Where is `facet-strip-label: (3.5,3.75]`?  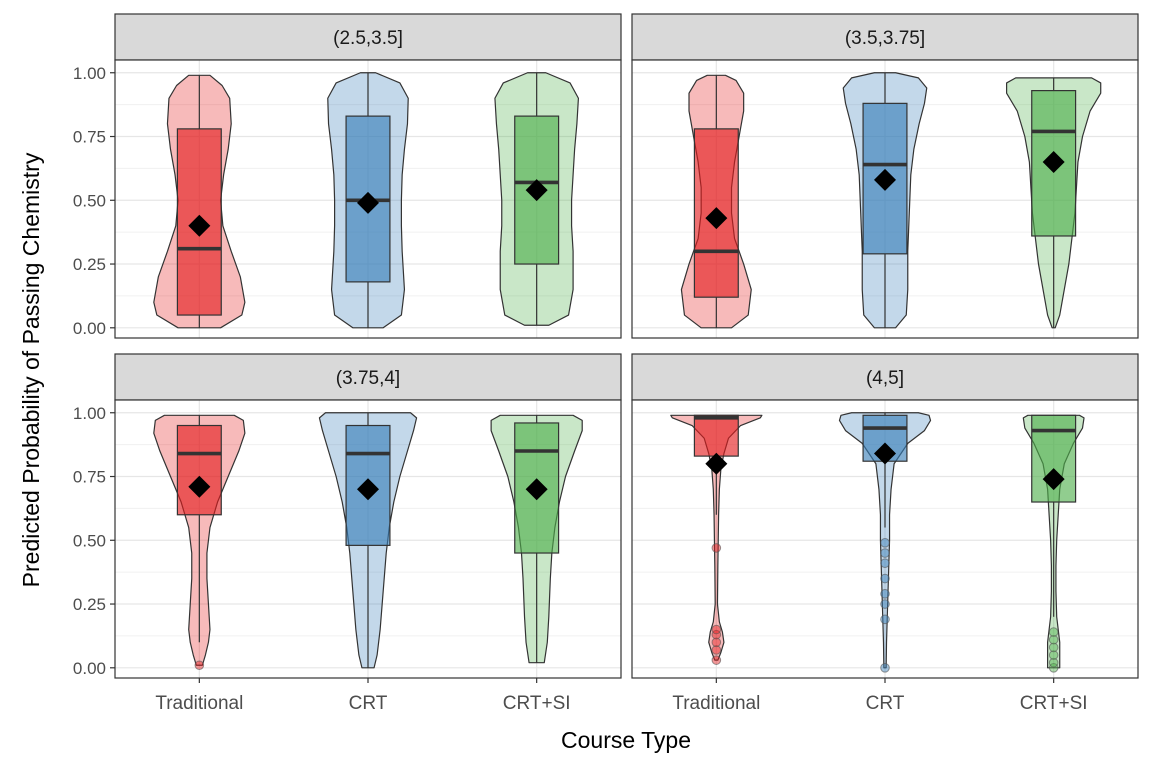
facet-strip-label: (3.5,3.75] is located at coordinates (885, 38).